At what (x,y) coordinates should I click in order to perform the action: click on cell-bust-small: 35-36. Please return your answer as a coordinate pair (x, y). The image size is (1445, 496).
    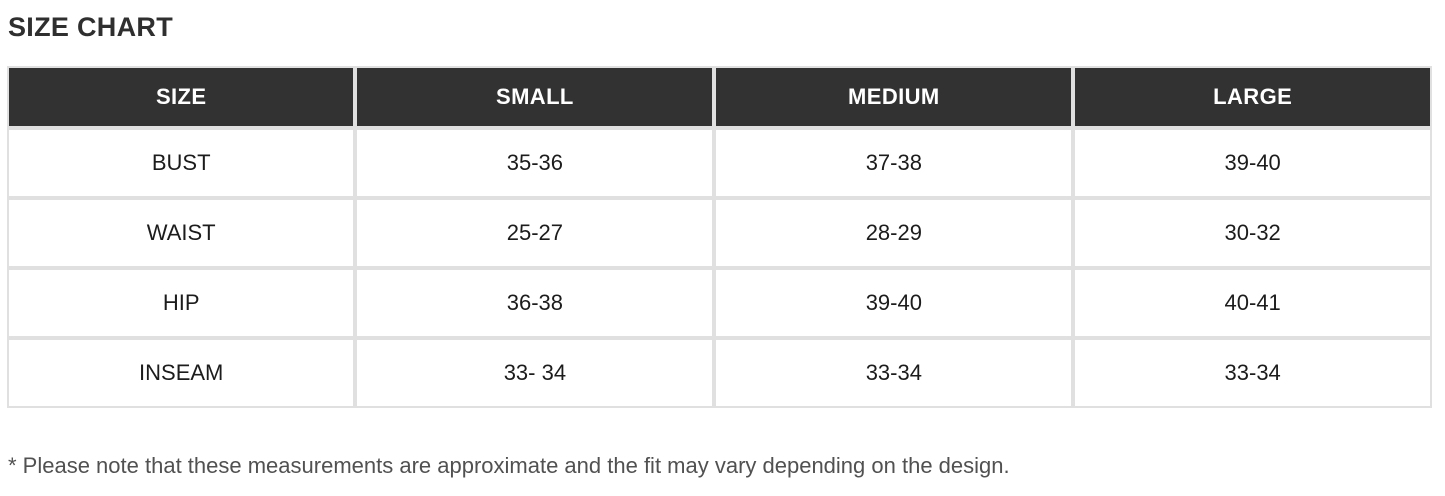
    Looking at the image, I should click on (535, 163).